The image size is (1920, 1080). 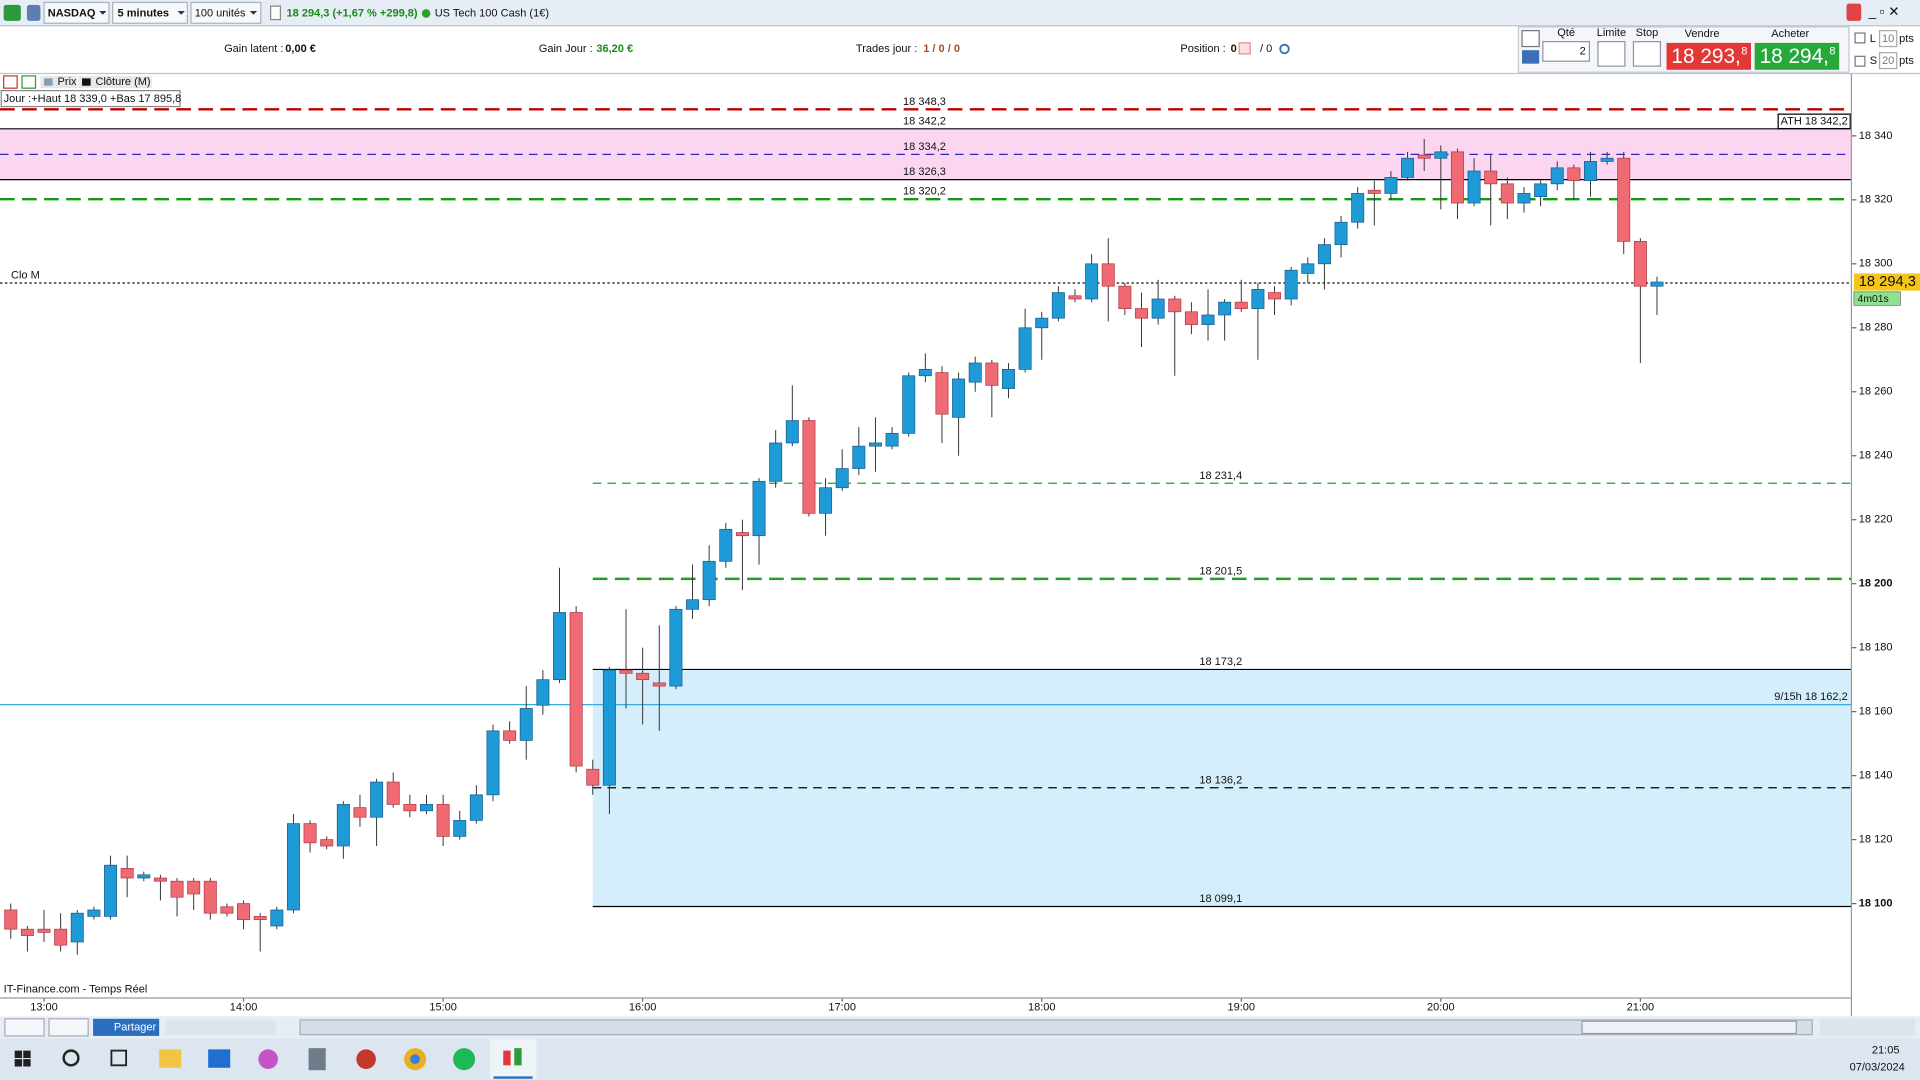 What do you see at coordinates (226, 12) in the screenshot?
I see `size-select` at bounding box center [226, 12].